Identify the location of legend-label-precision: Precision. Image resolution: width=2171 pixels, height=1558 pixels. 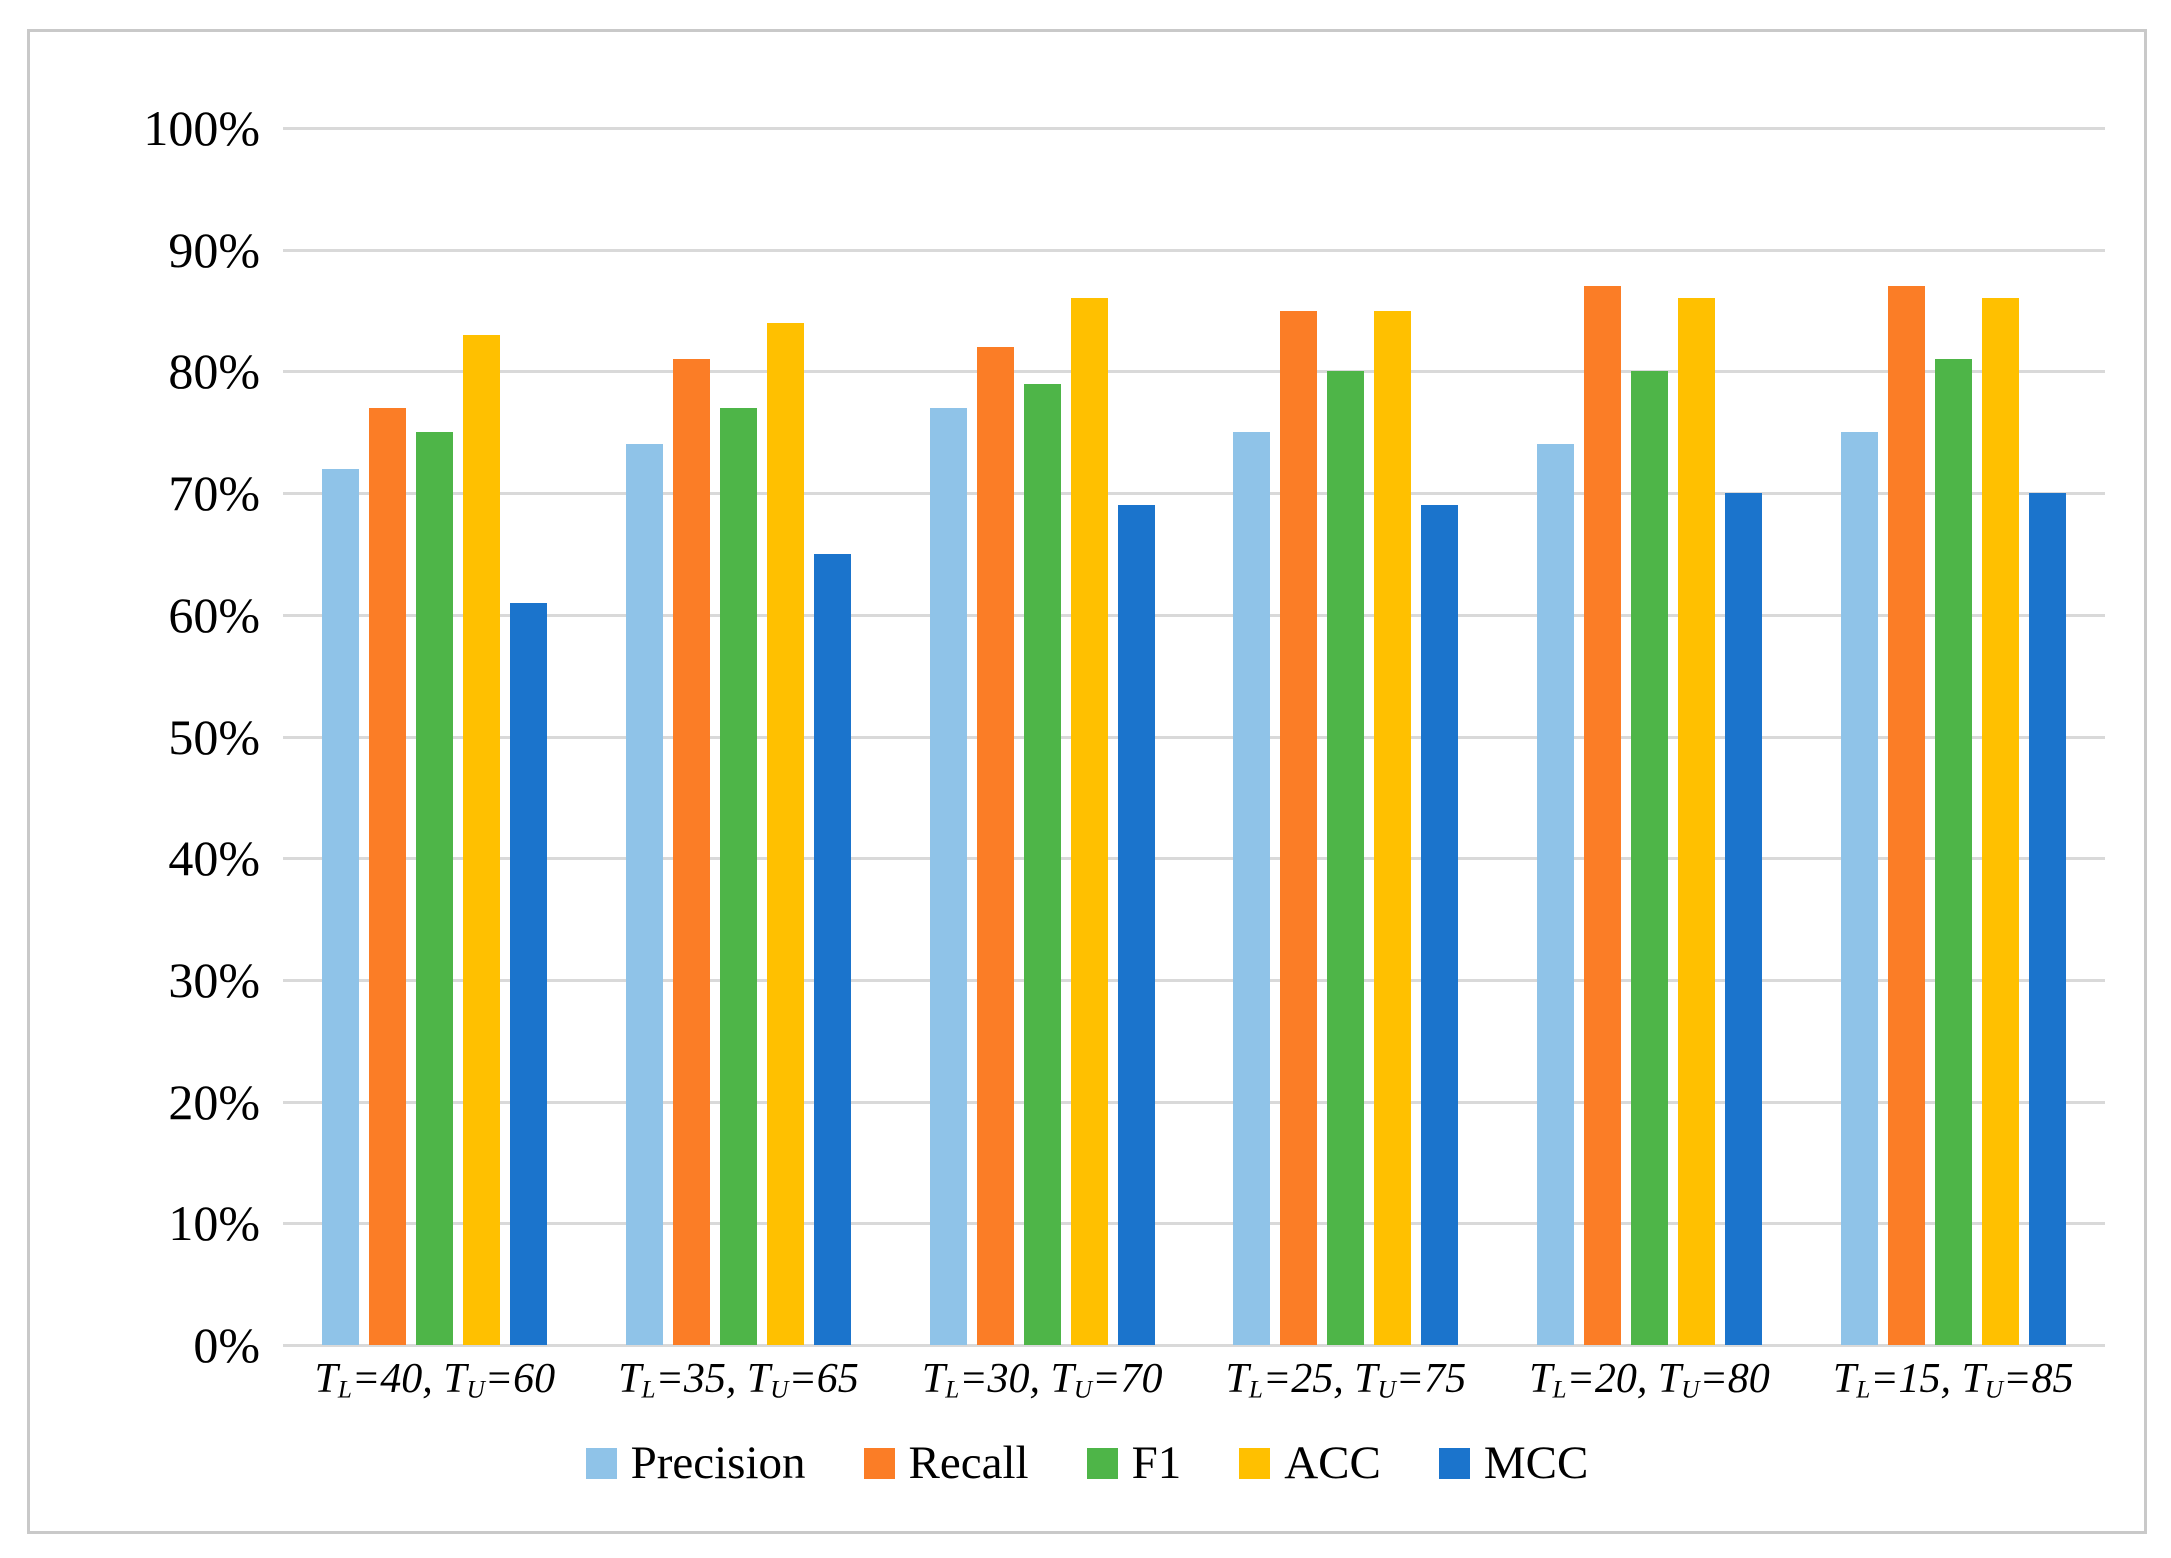
(718, 1463).